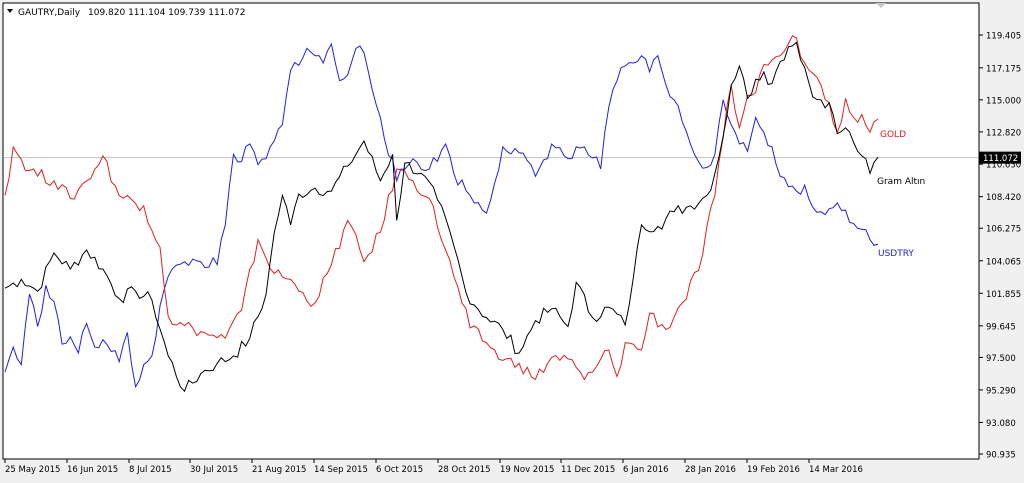  I want to click on symbol-label: GAUTRY,Daily, so click(49, 13).